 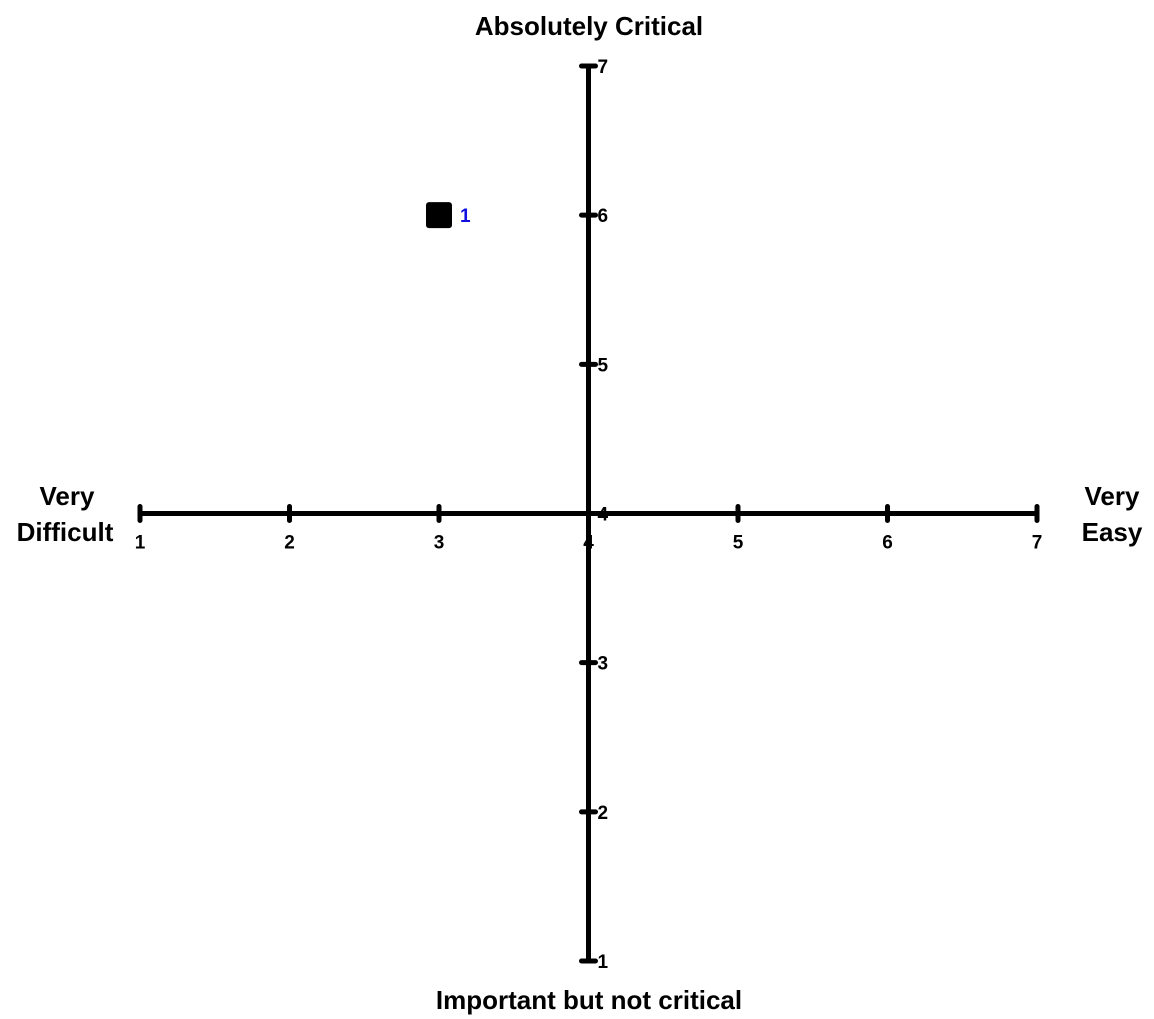 I want to click on data-point-marker, so click(x=439, y=215).